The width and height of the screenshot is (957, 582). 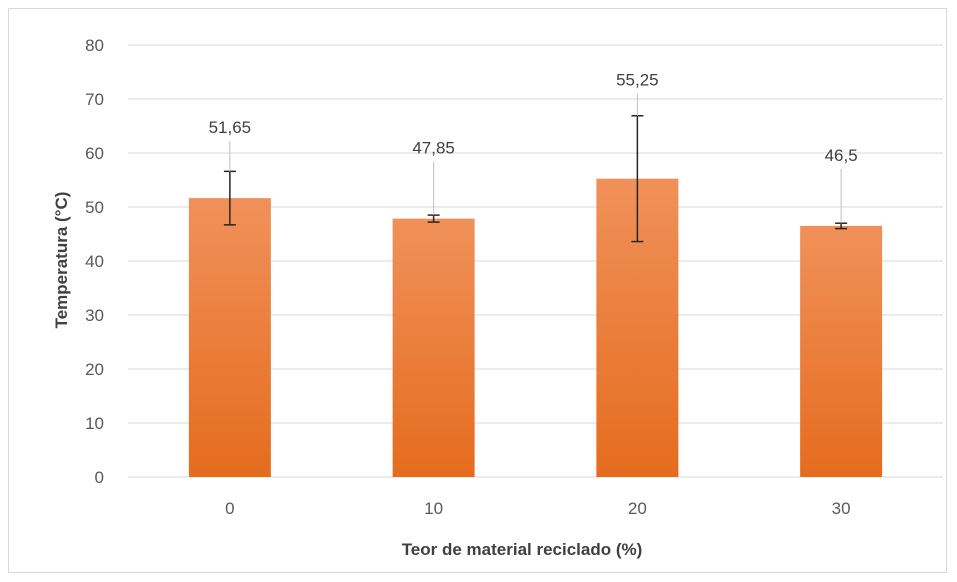 What do you see at coordinates (637, 80) in the screenshot?
I see `data-label-20: 55,25` at bounding box center [637, 80].